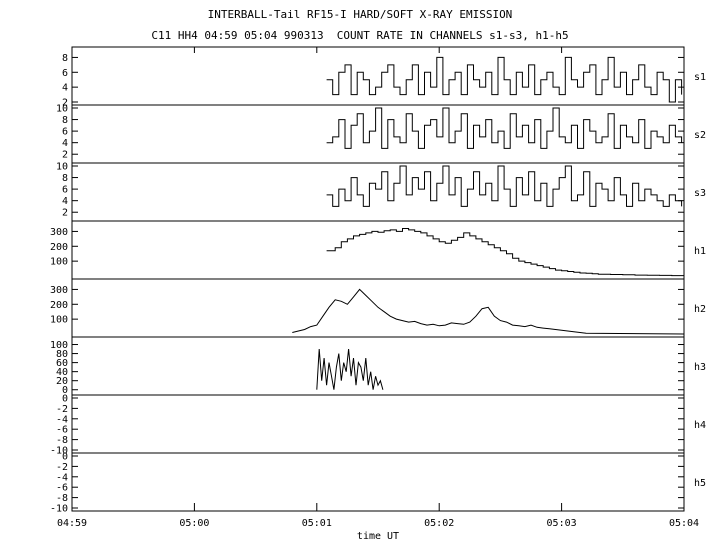 The height and width of the screenshot is (550, 720). Describe the element at coordinates (378, 536) in the screenshot. I see `x-axis-label: time UT` at that location.